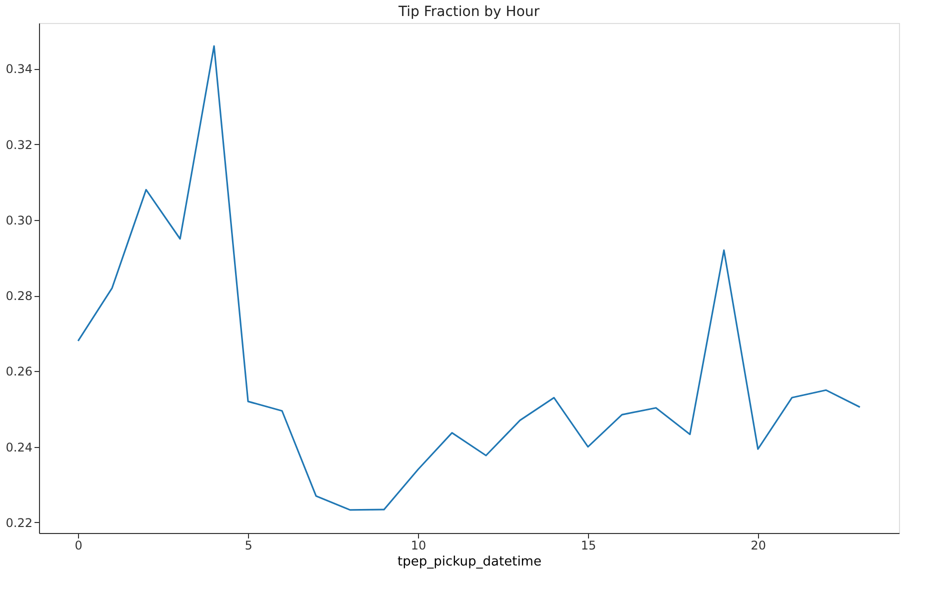 The width and height of the screenshot is (936, 607). Describe the element at coordinates (758, 545) in the screenshot. I see `x-tick-label: 20` at that location.